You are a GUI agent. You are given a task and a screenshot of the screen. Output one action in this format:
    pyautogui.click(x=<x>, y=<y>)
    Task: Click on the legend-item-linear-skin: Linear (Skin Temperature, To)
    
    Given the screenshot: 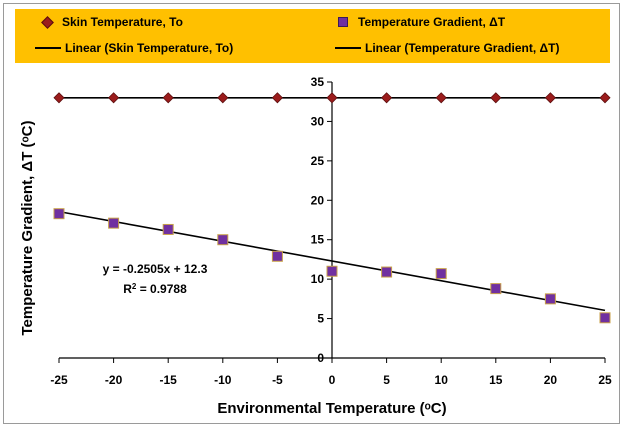 What is the action you would take?
    pyautogui.click(x=134, y=48)
    